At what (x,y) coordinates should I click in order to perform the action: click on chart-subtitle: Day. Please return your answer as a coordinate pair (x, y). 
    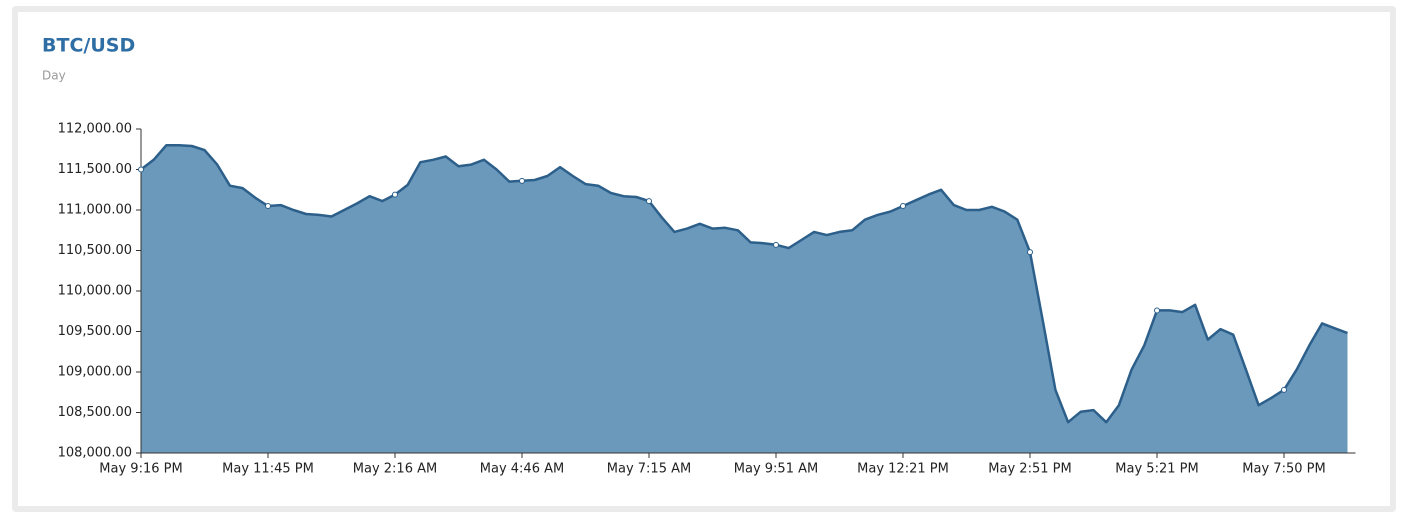
    Looking at the image, I should click on (54, 76).